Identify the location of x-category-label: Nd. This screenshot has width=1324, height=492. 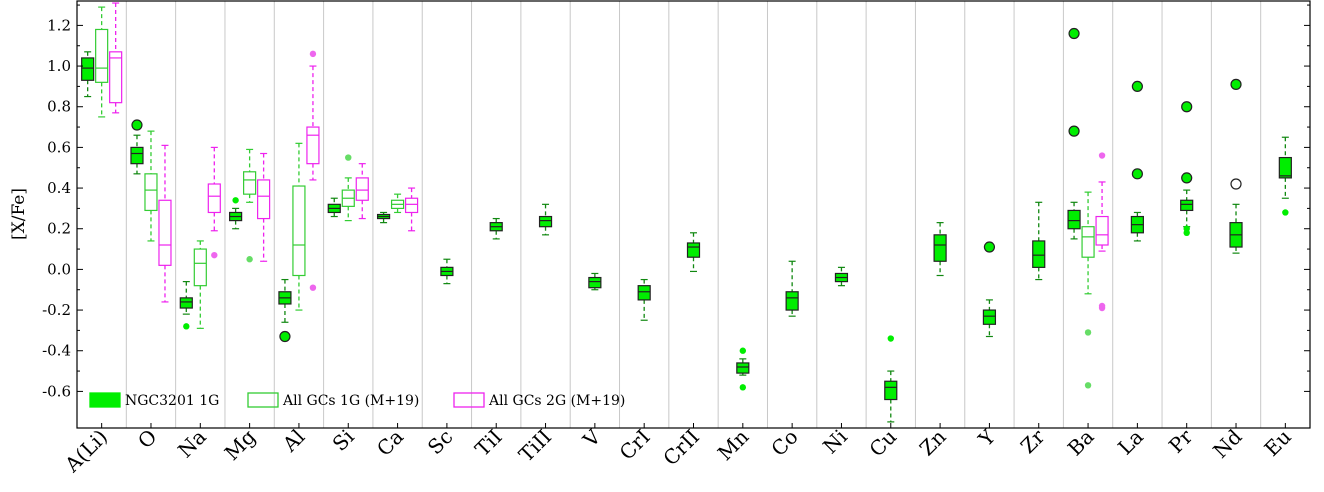
(1227, 443).